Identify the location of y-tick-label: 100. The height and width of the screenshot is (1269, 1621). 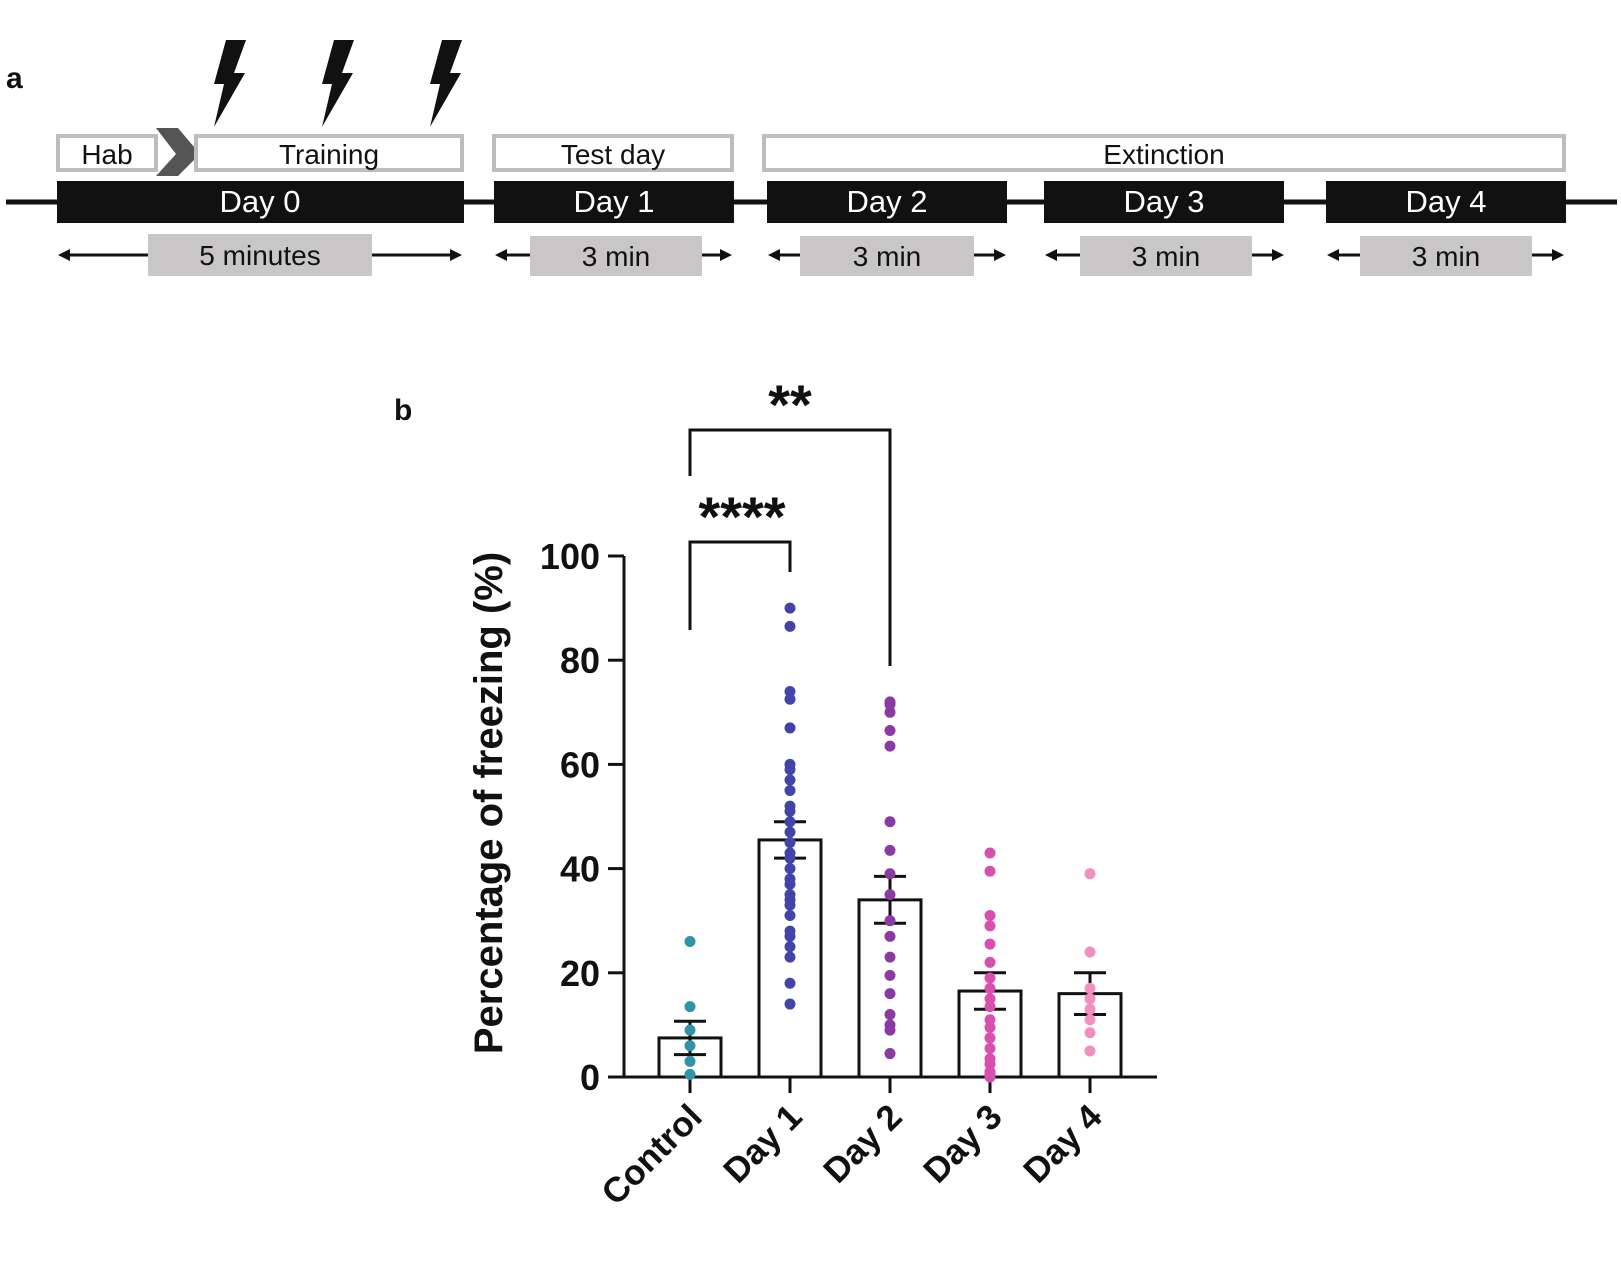
(570, 556).